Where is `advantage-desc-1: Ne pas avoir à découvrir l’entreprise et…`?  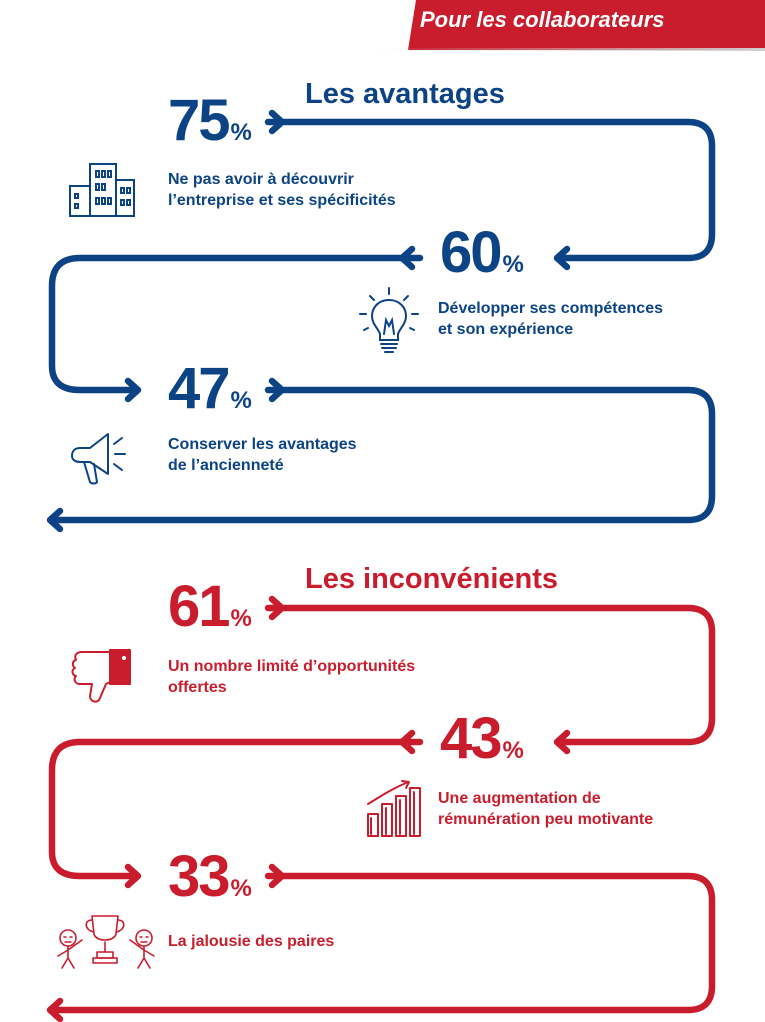 advantage-desc-1: Ne pas avoir à découvrir l’entreprise et… is located at coordinates (282, 190).